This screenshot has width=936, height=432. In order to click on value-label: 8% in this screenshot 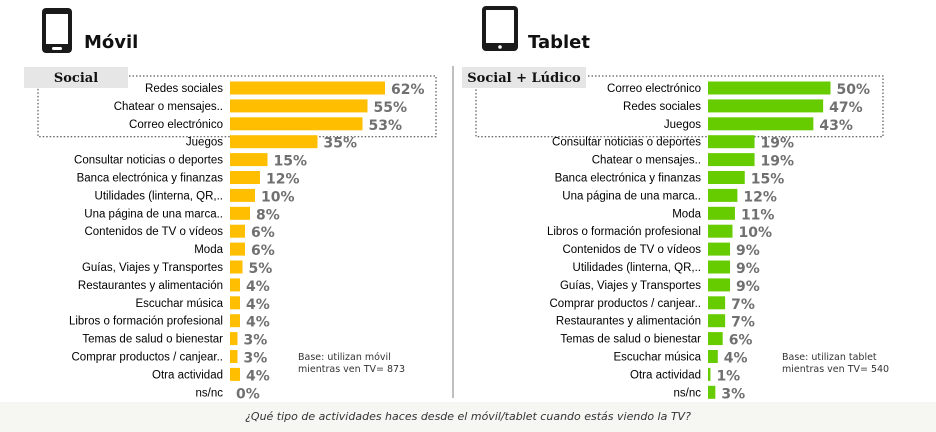, I will do `click(268, 215)`.